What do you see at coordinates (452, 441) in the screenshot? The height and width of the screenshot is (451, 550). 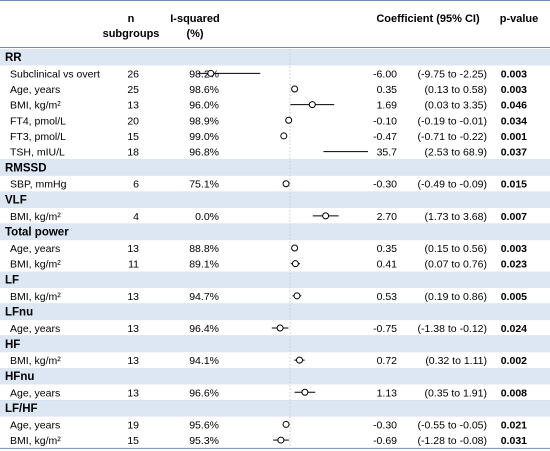 I see `row-ci: (-1.28 to -0.08)` at bounding box center [452, 441].